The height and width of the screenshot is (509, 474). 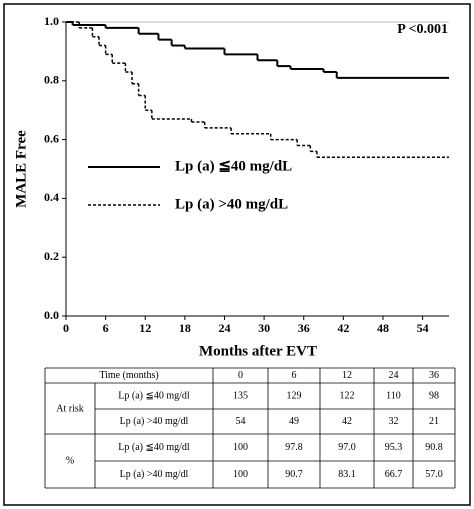 What do you see at coordinates (51, 197) in the screenshot?
I see `y-tick-label: 0.4` at bounding box center [51, 197].